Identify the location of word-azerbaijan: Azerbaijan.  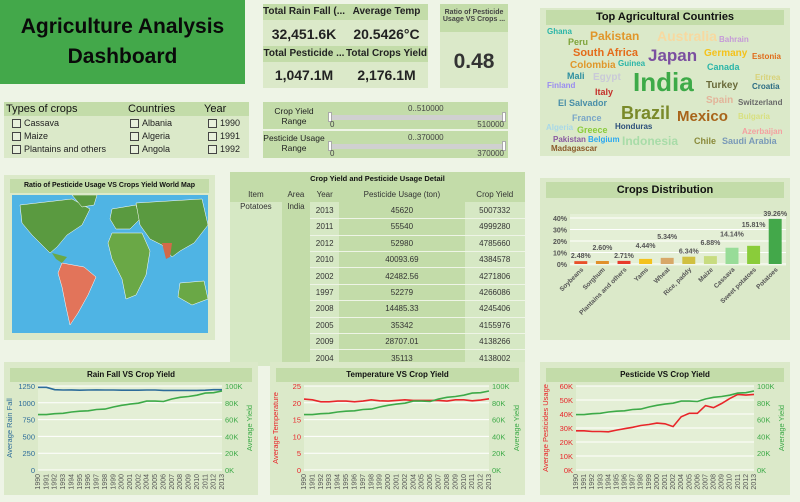
(762, 131).